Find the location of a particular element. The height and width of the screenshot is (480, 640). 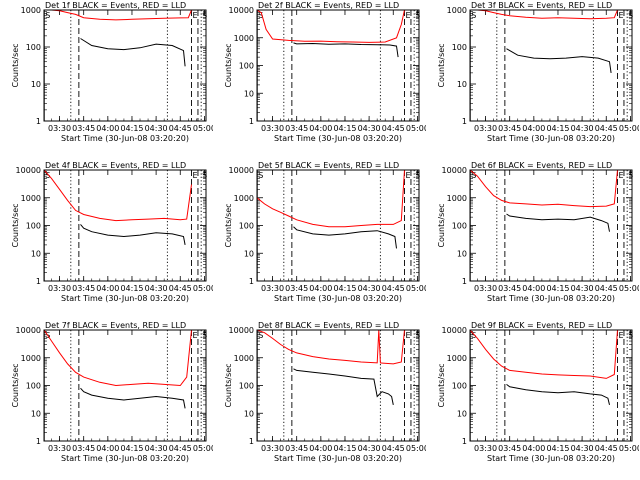

chart-title: Det 1f BLACK = Events, RED = LLD is located at coordinates (115, 5).